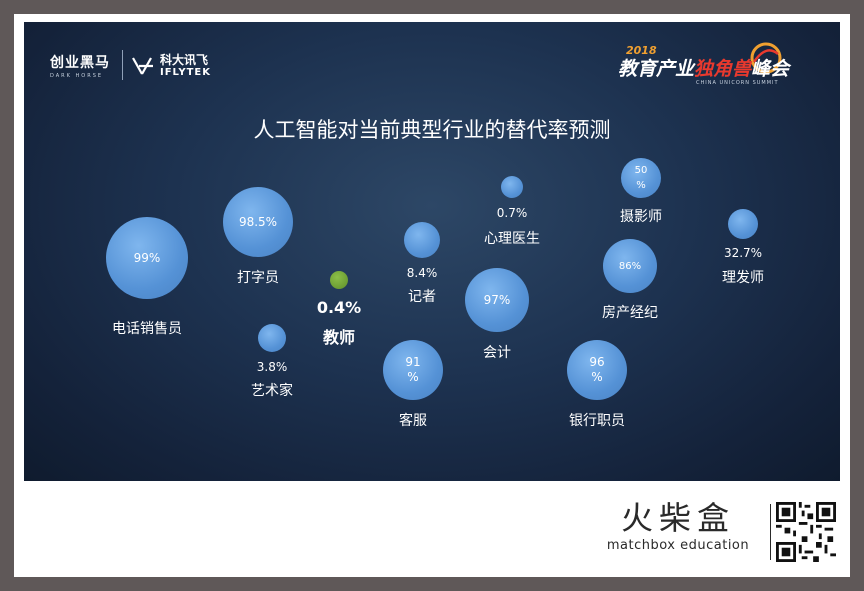  I want to click on bubble-8: 50%, so click(641, 178).